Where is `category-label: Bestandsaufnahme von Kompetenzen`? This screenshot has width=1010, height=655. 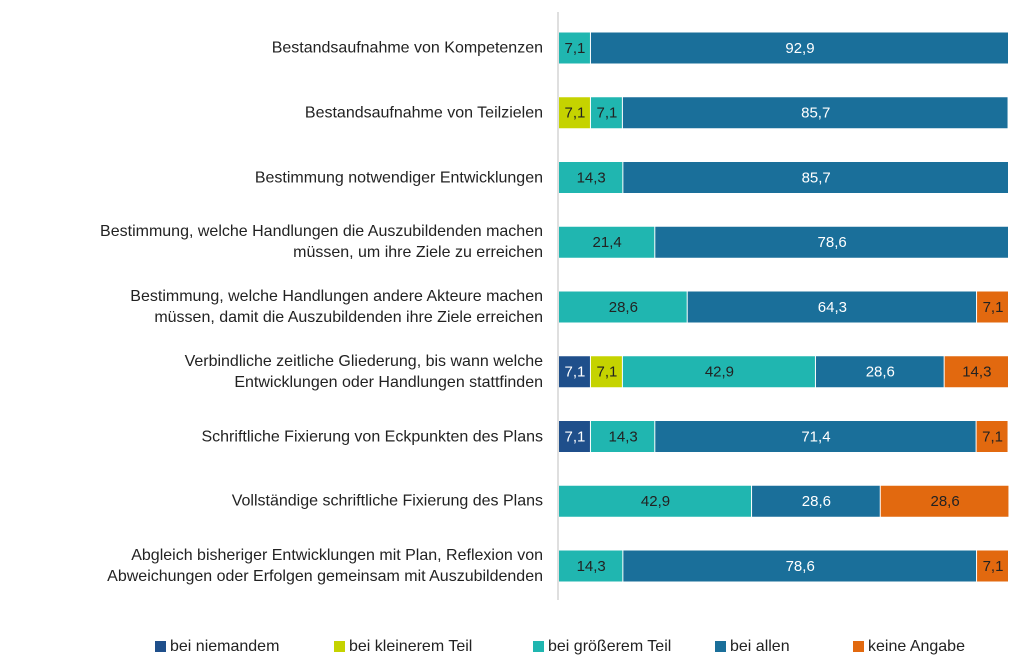 category-label: Bestandsaufnahme von Kompetenzen is located at coordinates (407, 48).